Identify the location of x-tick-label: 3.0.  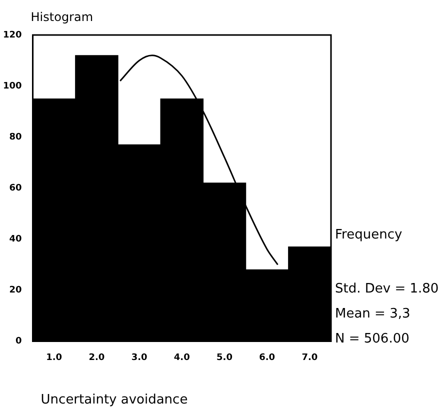
(139, 357).